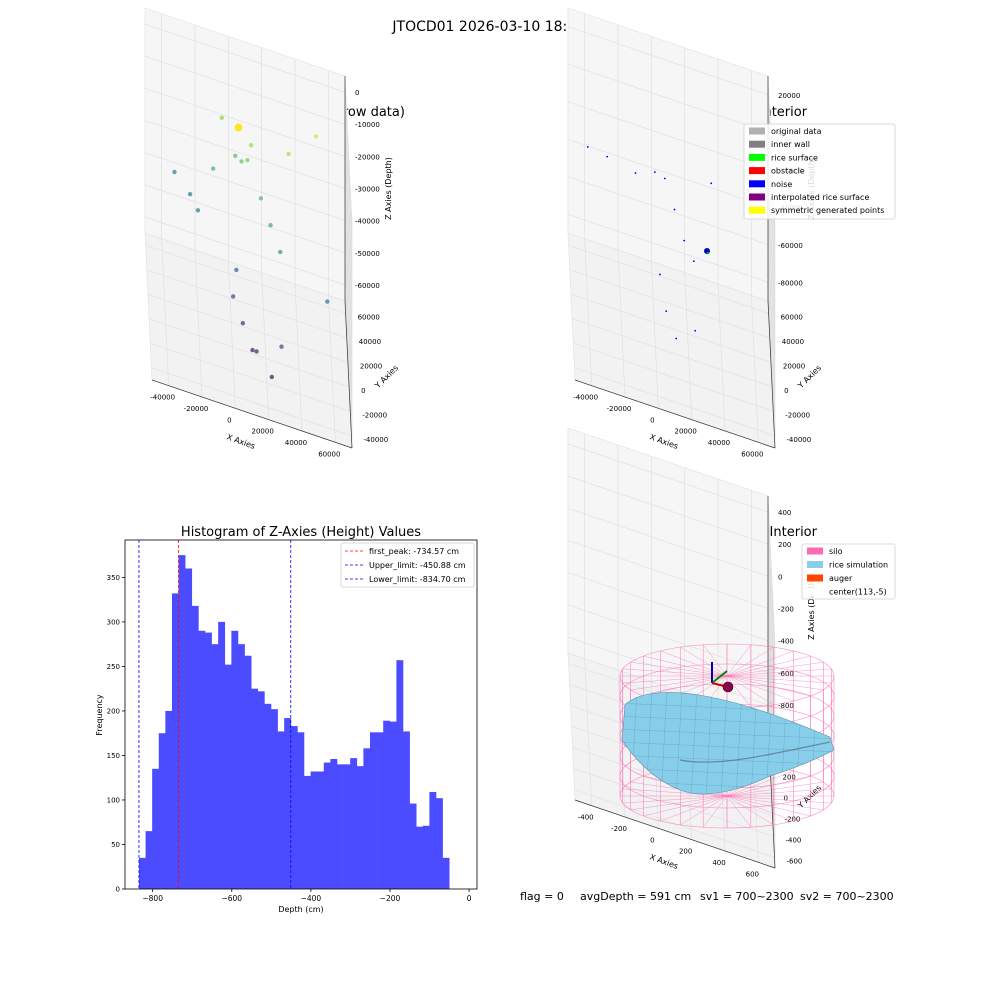  What do you see at coordinates (115, 845) in the screenshot?
I see `y-tick-label: 50` at bounding box center [115, 845].